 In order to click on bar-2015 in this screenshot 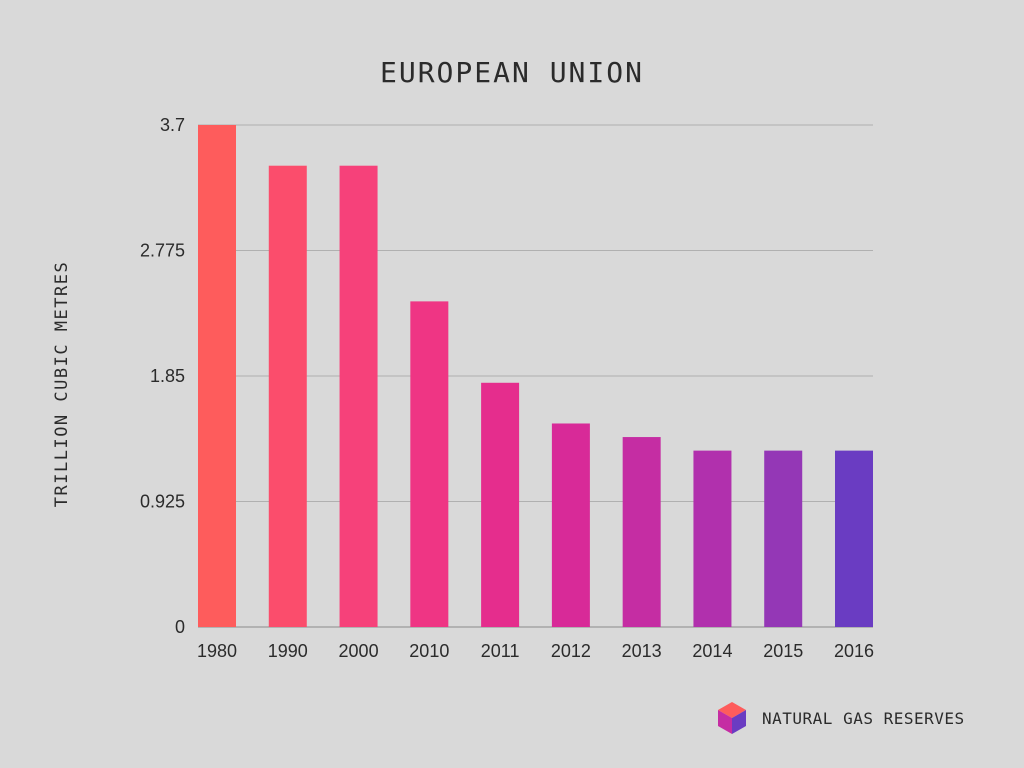, I will do `click(783, 538)`.